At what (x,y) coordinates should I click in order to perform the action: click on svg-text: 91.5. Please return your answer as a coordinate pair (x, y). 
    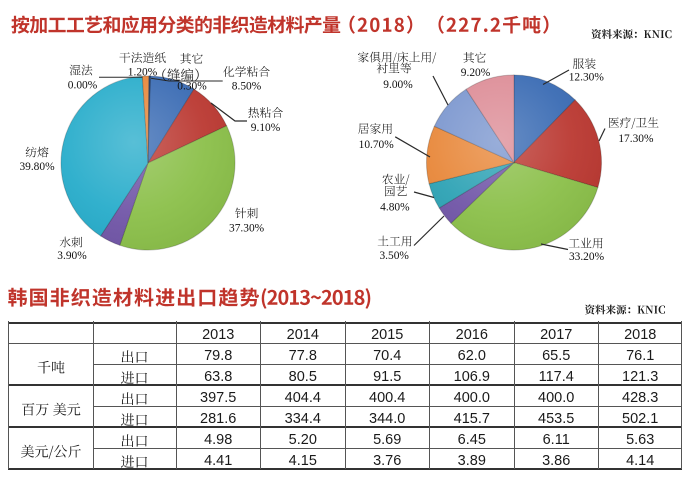
    Looking at the image, I should click on (387, 377).